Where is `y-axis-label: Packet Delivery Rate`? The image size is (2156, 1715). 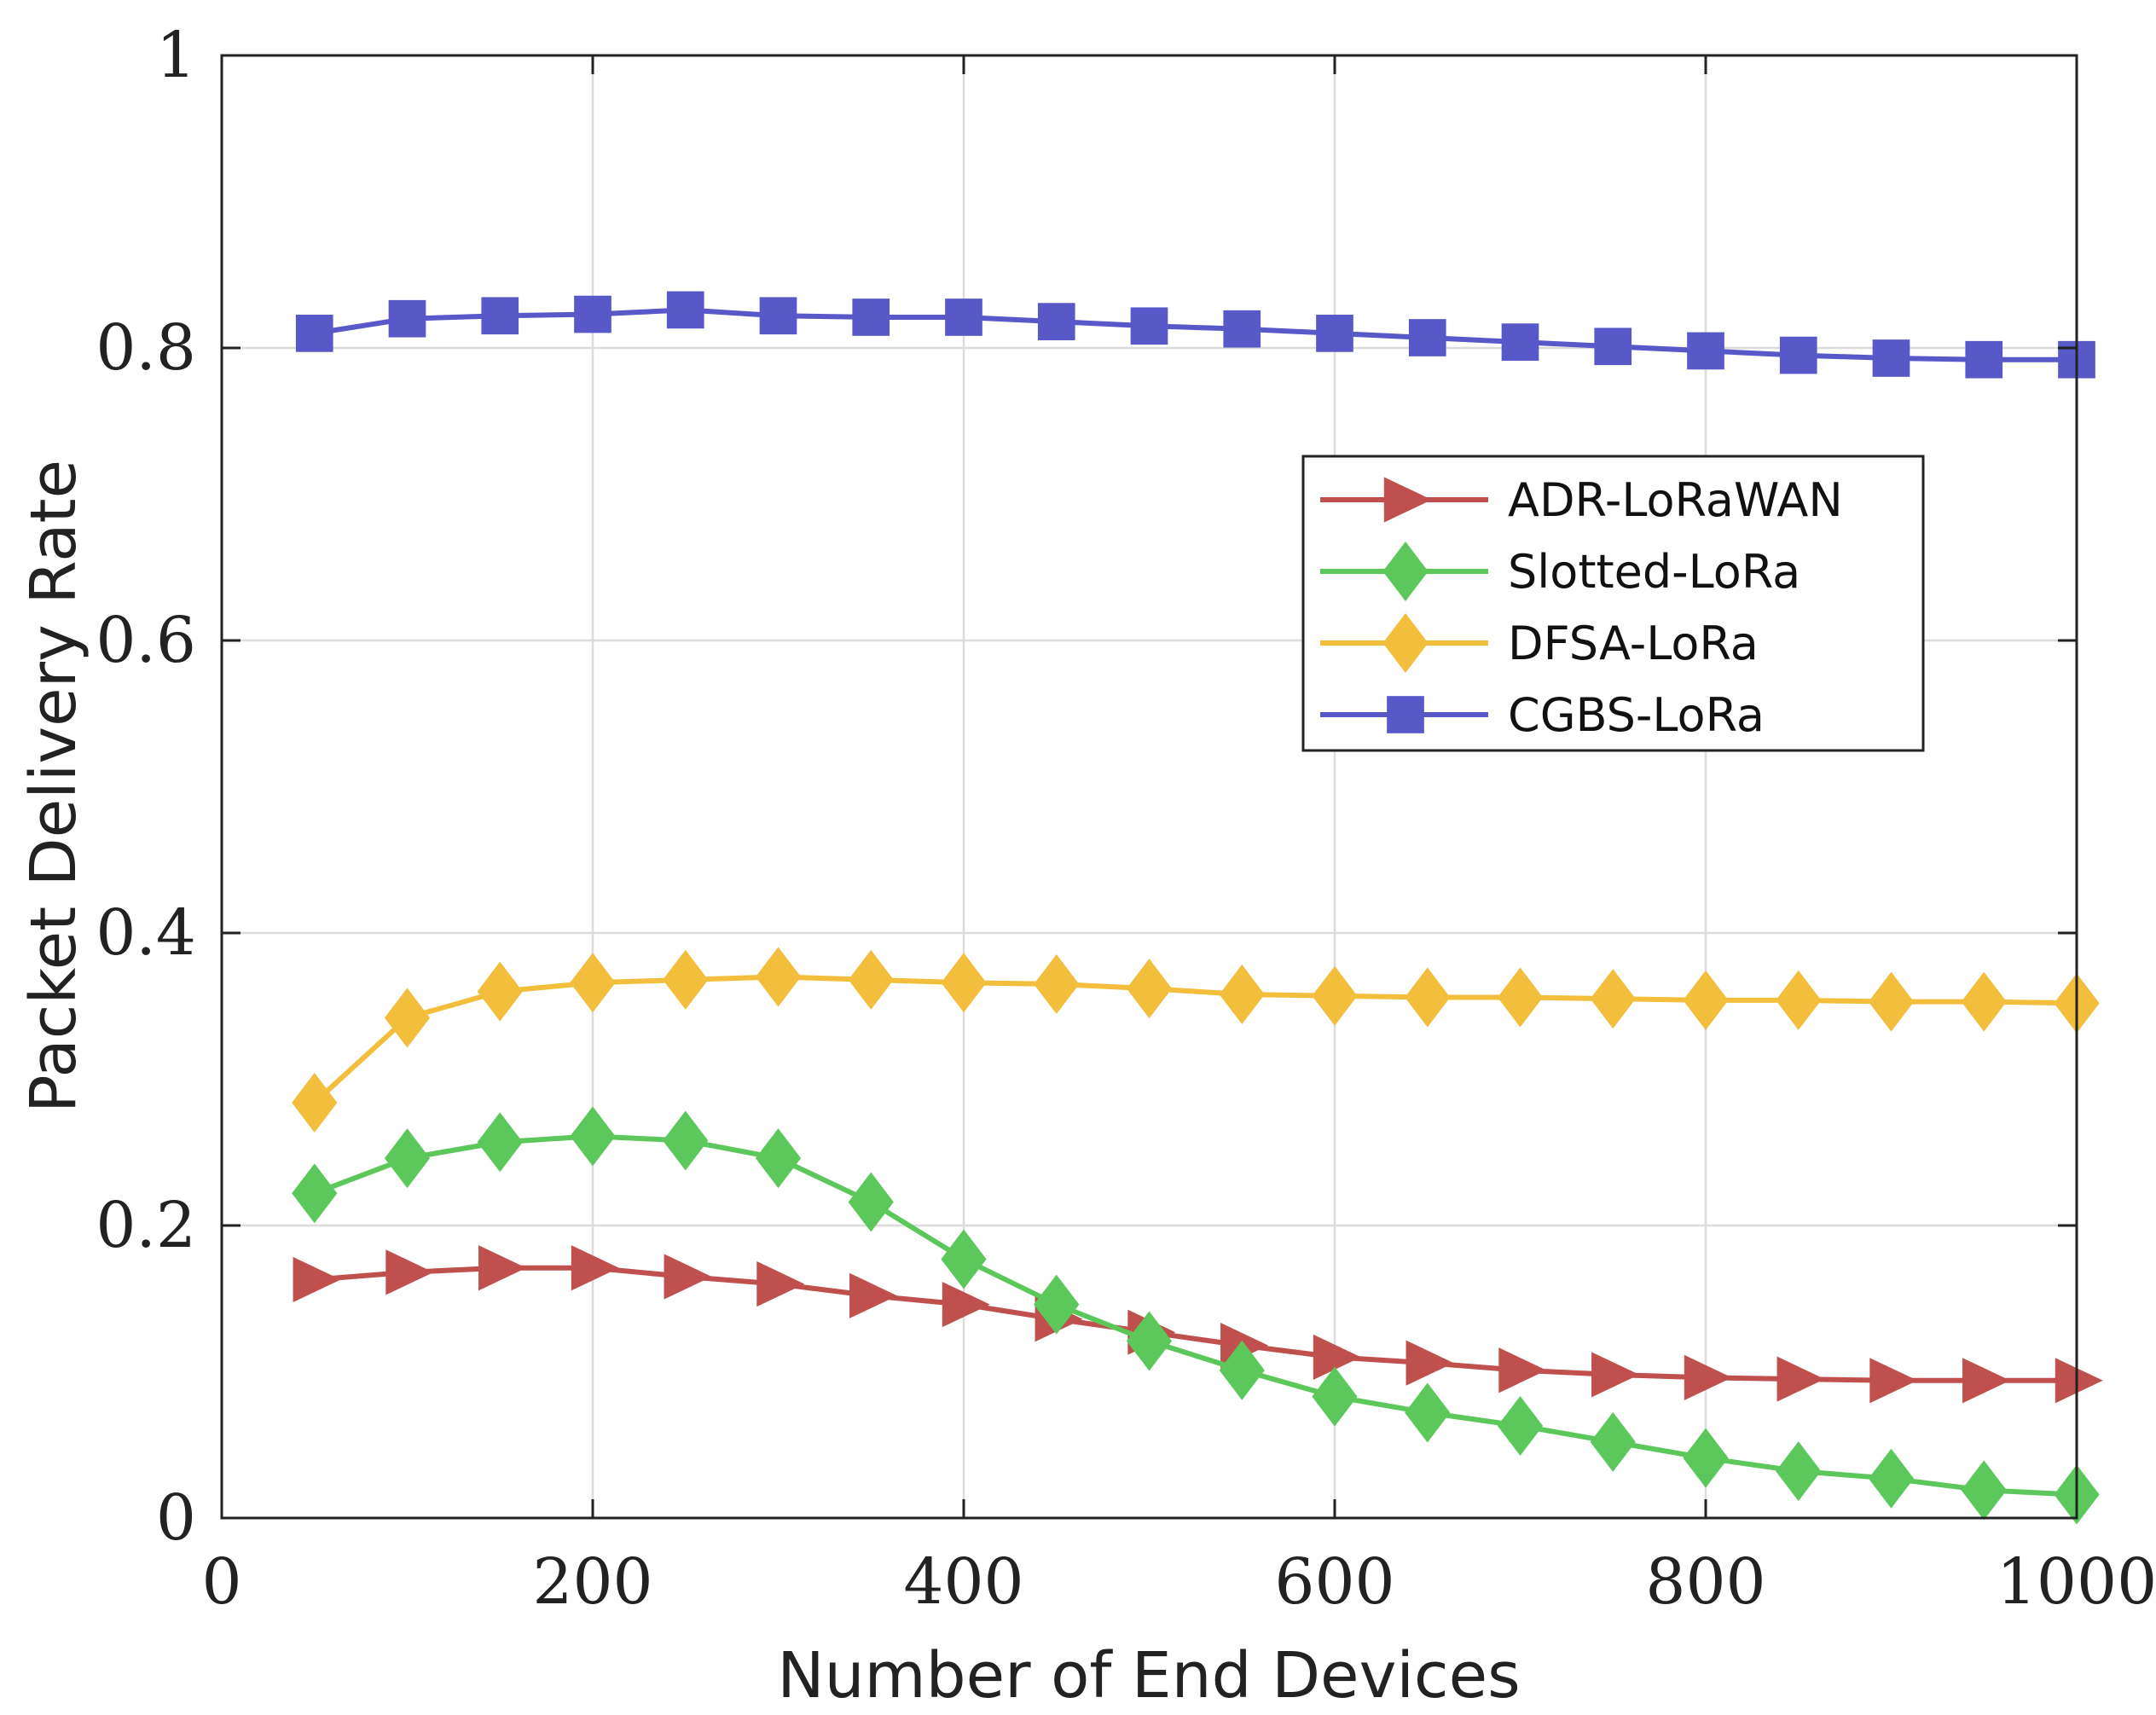 y-axis-label: Packet Delivery Rate is located at coordinates (53, 786).